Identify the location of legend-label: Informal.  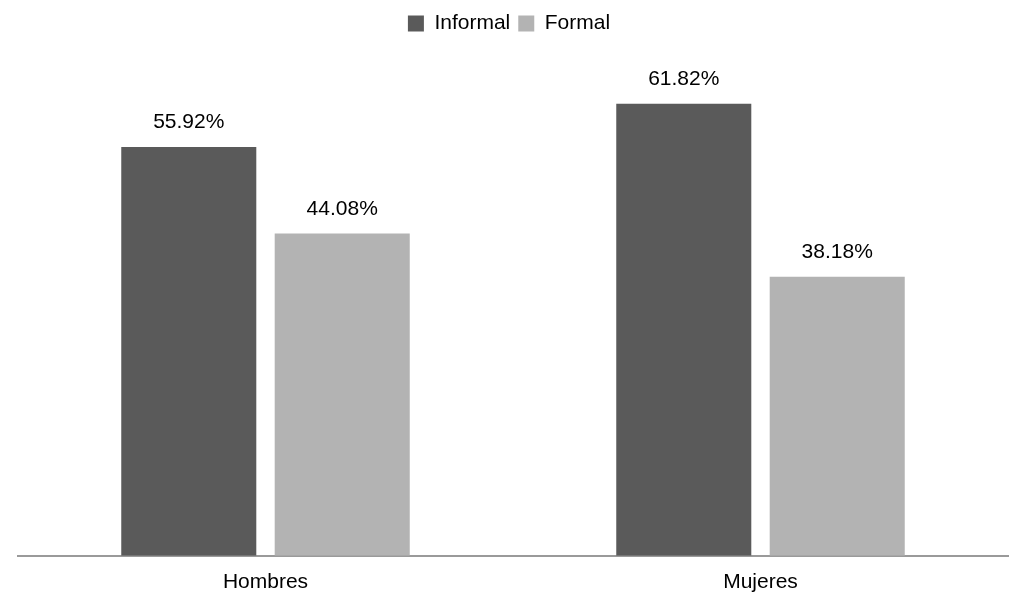
(472, 22).